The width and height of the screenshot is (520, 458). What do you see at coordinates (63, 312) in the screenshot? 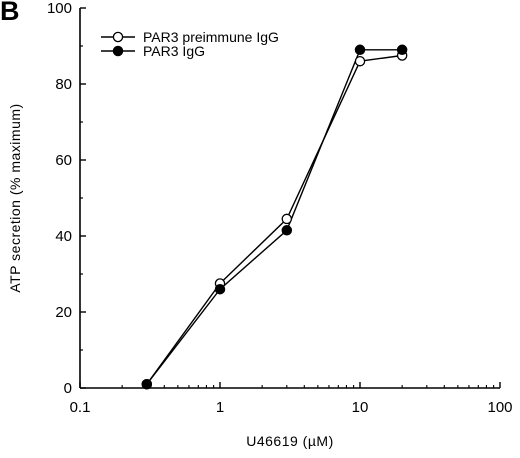
I see `y-tick-label: 20` at bounding box center [63, 312].